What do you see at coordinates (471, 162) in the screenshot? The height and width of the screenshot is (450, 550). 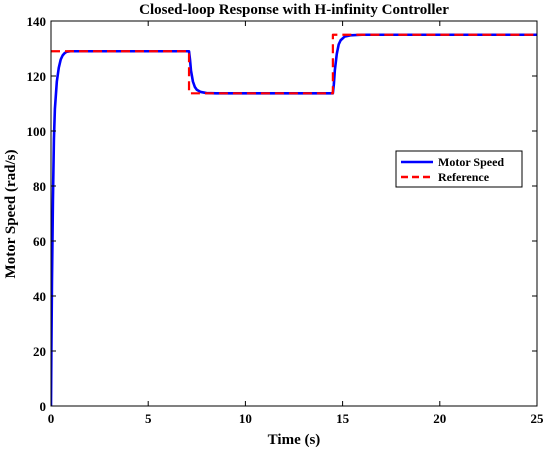 I see `legend-label: Motor Speed` at bounding box center [471, 162].